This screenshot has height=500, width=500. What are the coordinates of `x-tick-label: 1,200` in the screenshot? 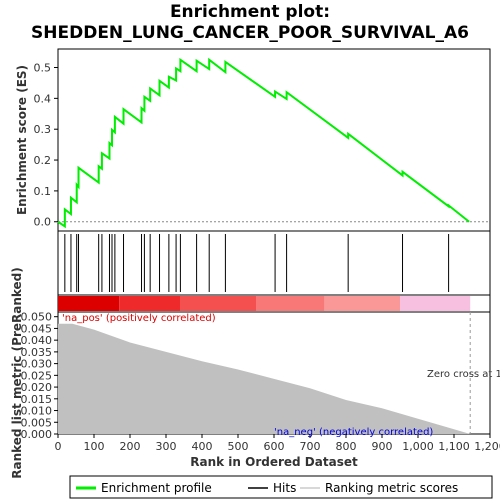 It's located at (487, 446).